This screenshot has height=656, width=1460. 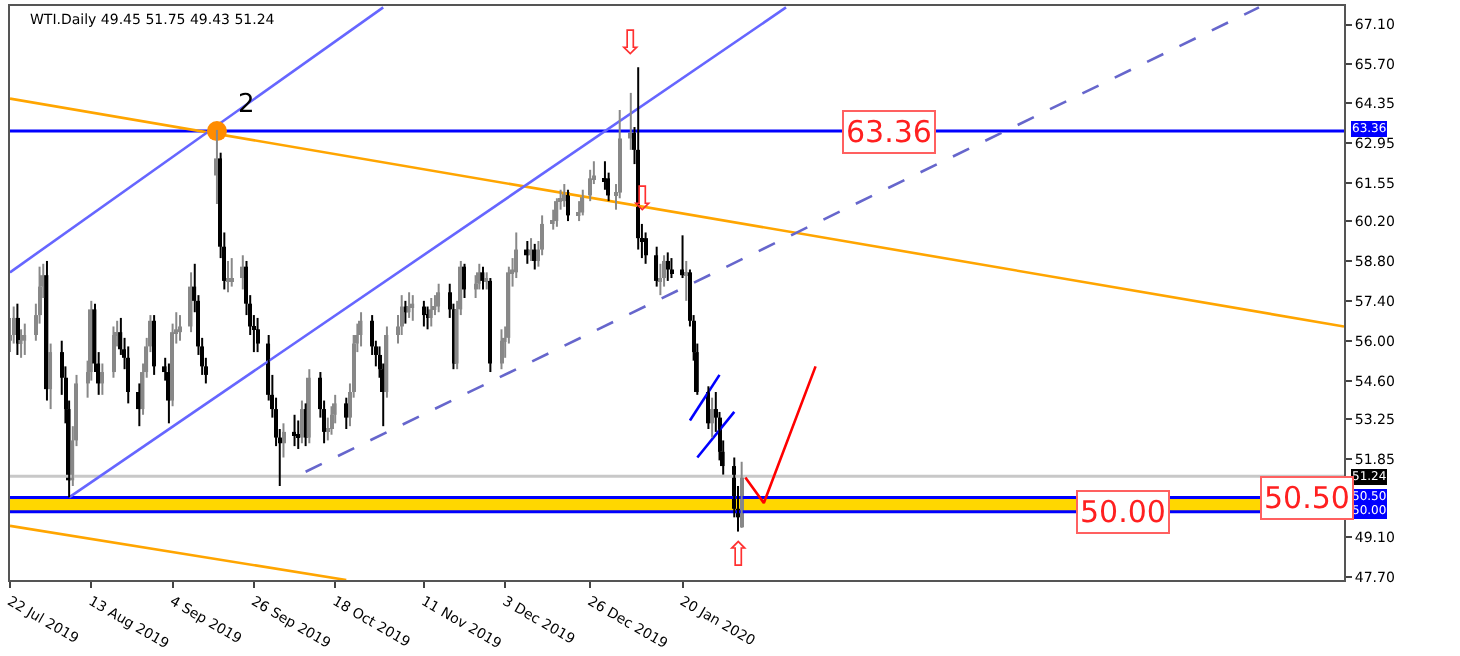 I want to click on annotation: 63.36, so click(x=889, y=132).